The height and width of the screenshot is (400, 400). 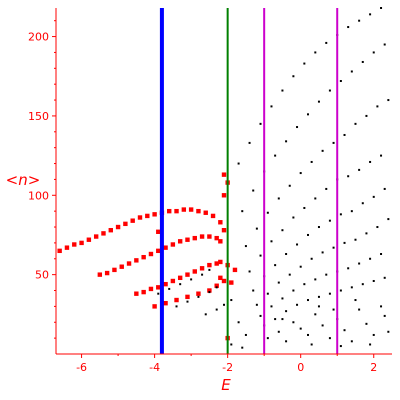 I want to click on y-tick-label: 200, so click(x=38, y=37).